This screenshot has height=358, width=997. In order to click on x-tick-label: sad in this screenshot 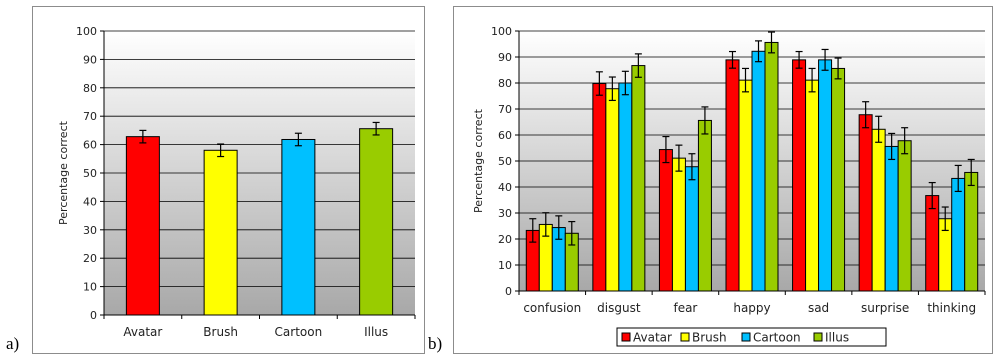, I will do `click(818, 308)`.